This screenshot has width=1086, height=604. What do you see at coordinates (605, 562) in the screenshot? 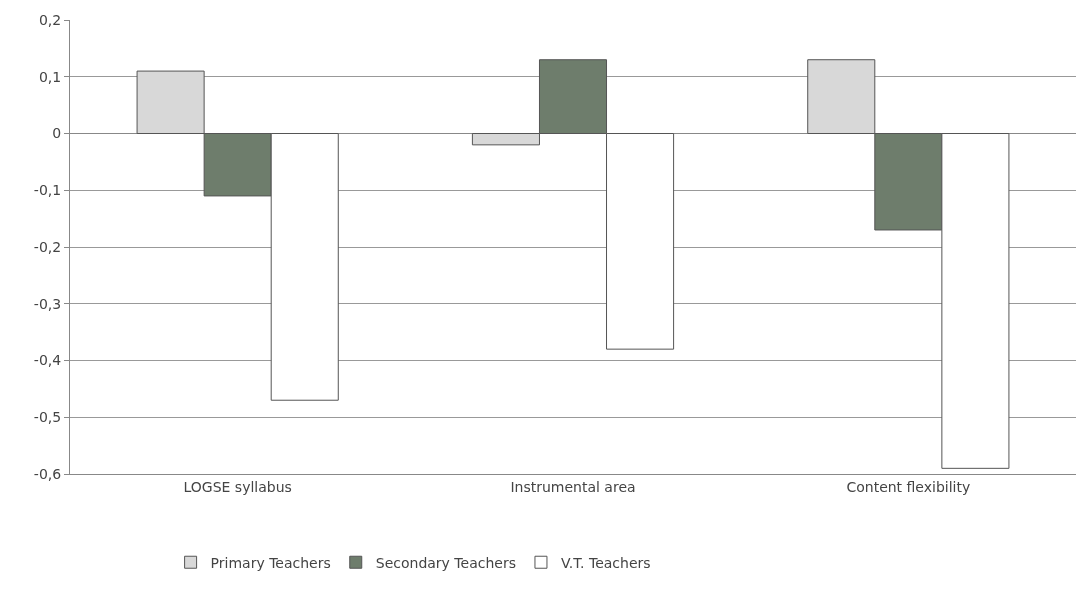
I see `legend-label: V.T. Teachers` at bounding box center [605, 562].